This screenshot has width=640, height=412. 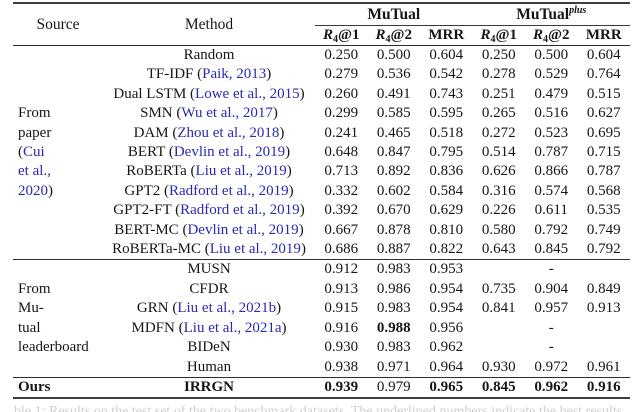 I want to click on metric-value: 0.299, so click(x=341, y=113).